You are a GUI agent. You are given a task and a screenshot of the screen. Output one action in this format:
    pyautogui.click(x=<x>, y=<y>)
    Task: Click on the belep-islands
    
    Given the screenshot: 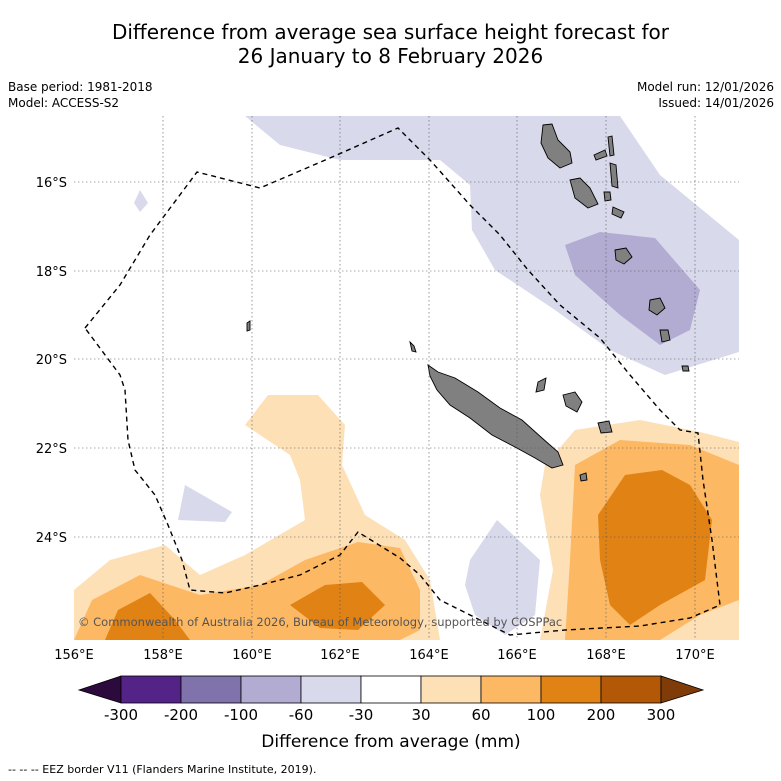 What is the action you would take?
    pyautogui.click(x=413, y=346)
    